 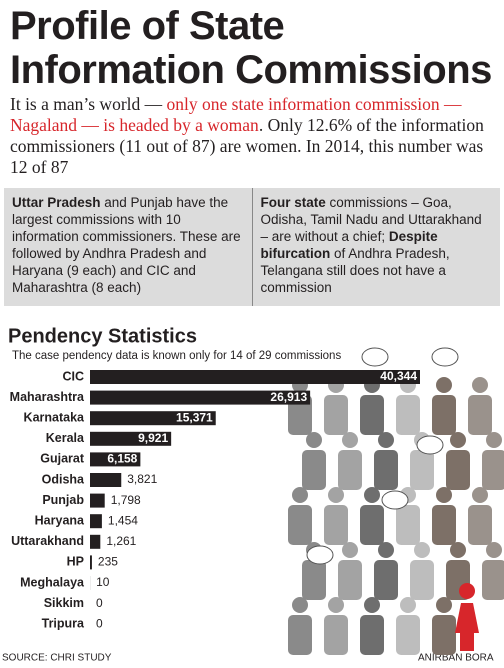 I want to click on text-run: It is a man’s world —, so click(x=88, y=104).